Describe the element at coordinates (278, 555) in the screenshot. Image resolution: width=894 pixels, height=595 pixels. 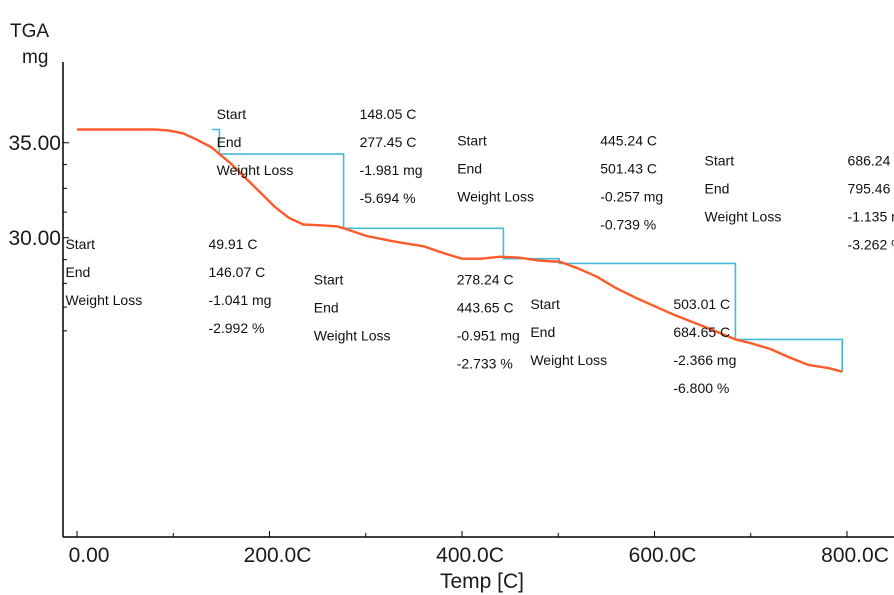
I see `x-tick-label: 200.0C` at that location.